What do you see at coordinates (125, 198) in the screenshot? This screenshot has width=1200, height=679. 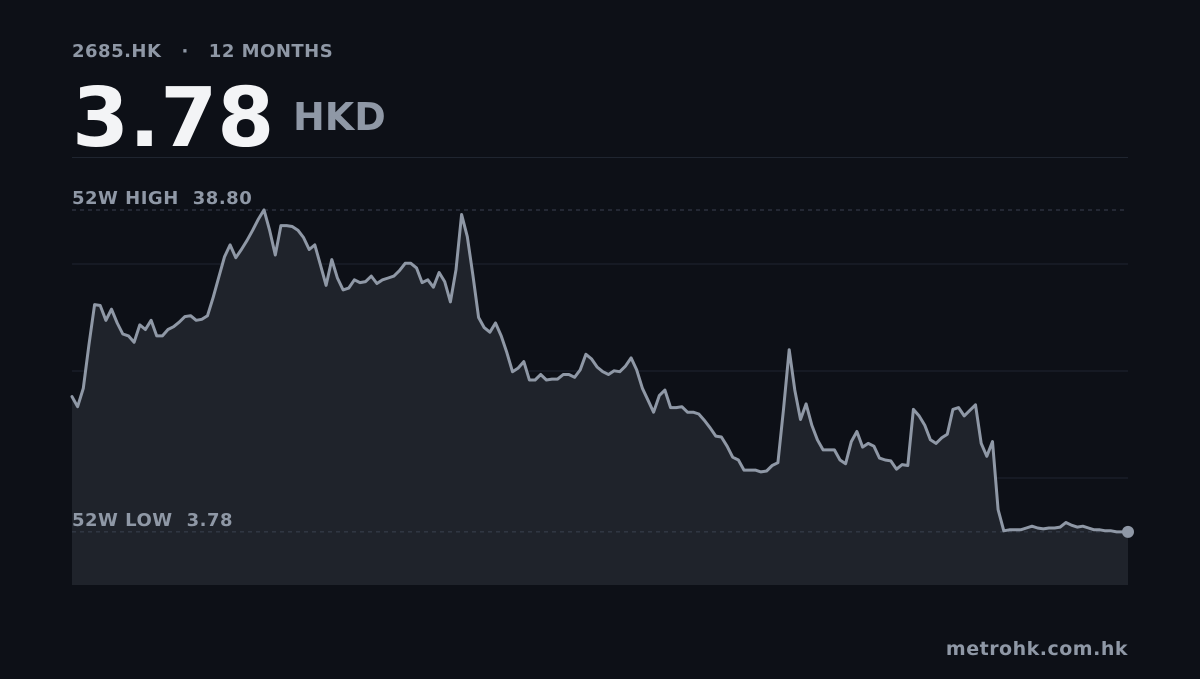 I see `ref-name: 52W HIGH` at bounding box center [125, 198].